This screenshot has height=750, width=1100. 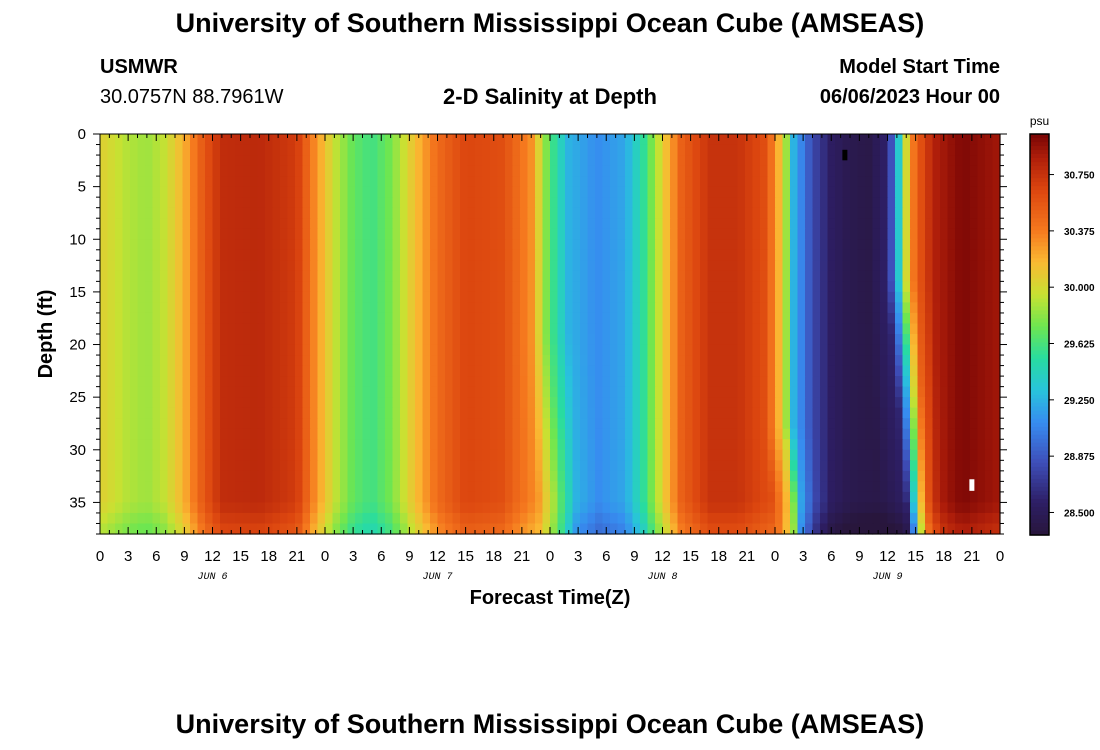 What do you see at coordinates (77, 292) in the screenshot?
I see `y-tick-label: 15` at bounding box center [77, 292].